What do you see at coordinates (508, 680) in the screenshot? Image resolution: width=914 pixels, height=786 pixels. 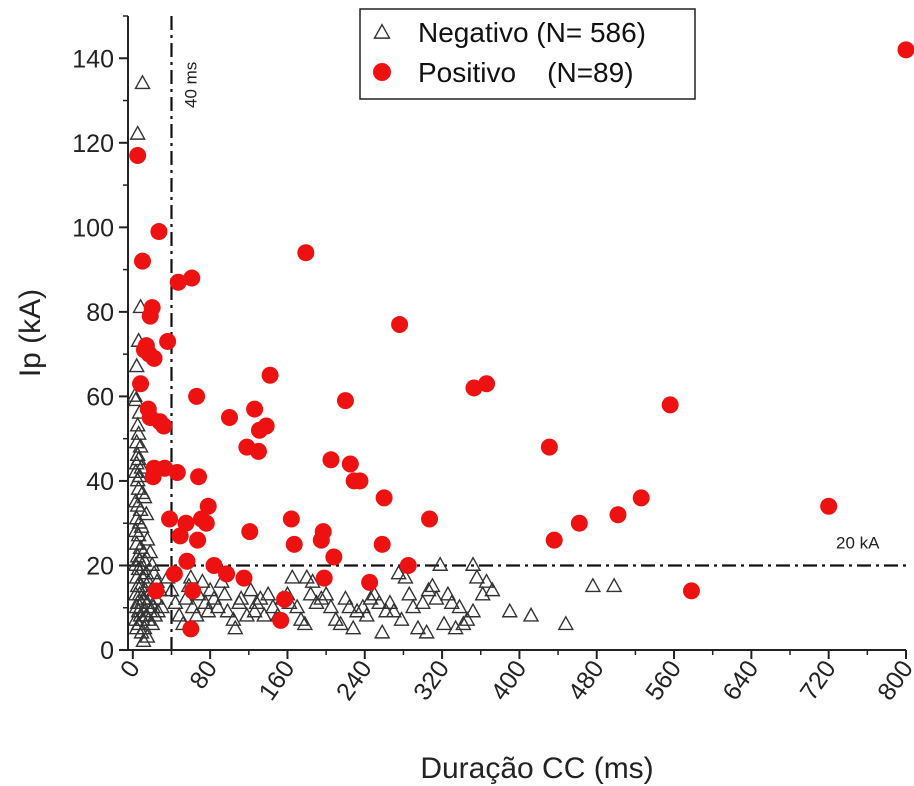 I see `x-tick-label: 400` at bounding box center [508, 680].